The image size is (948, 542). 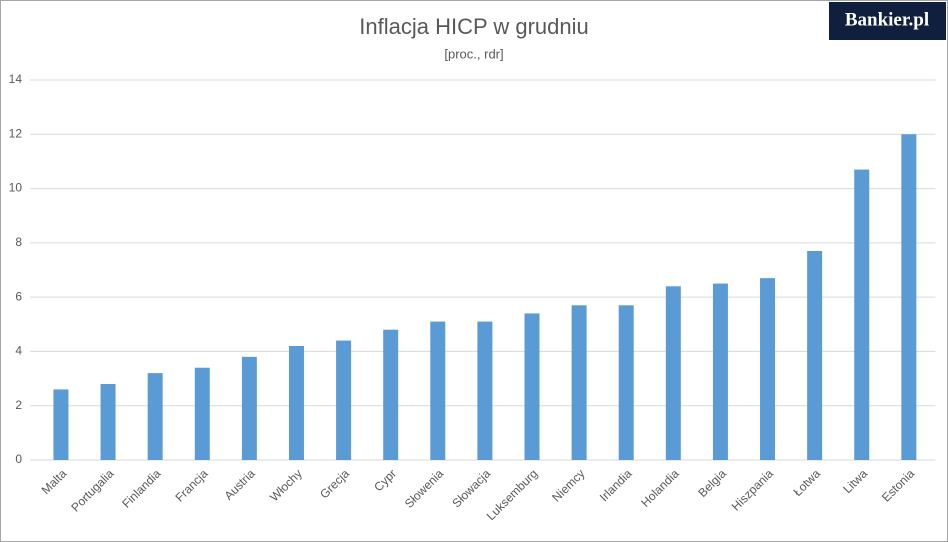 I want to click on y-tick-label: 8, so click(x=18, y=242).